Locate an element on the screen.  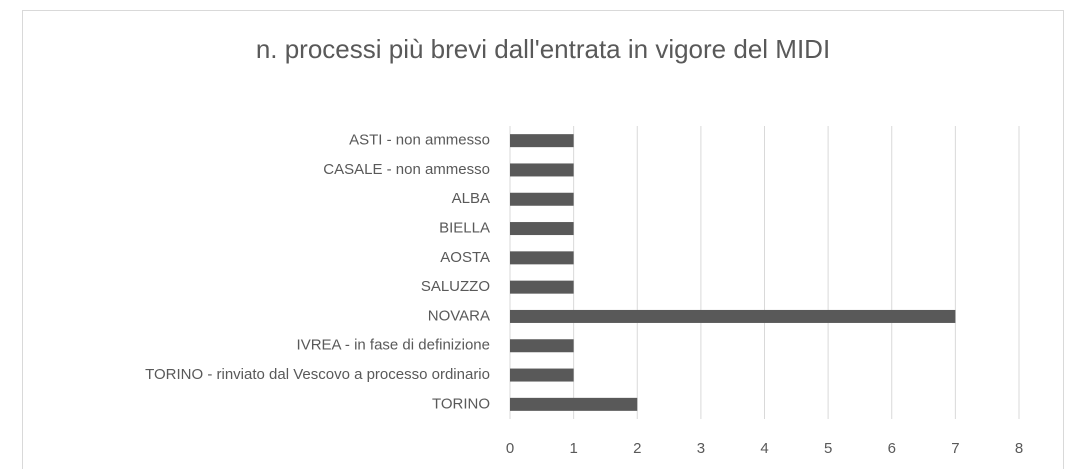
x-tick-label: 2 is located at coordinates (637, 448).